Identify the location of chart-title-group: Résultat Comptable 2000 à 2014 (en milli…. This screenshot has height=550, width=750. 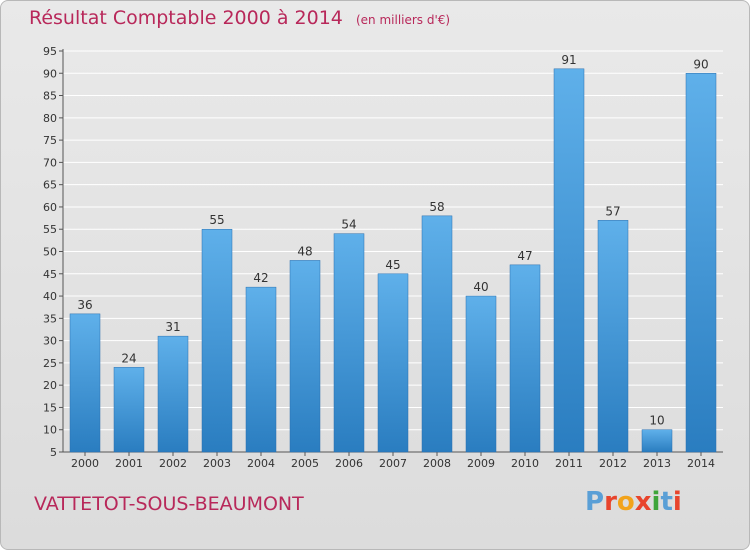
(239, 18).